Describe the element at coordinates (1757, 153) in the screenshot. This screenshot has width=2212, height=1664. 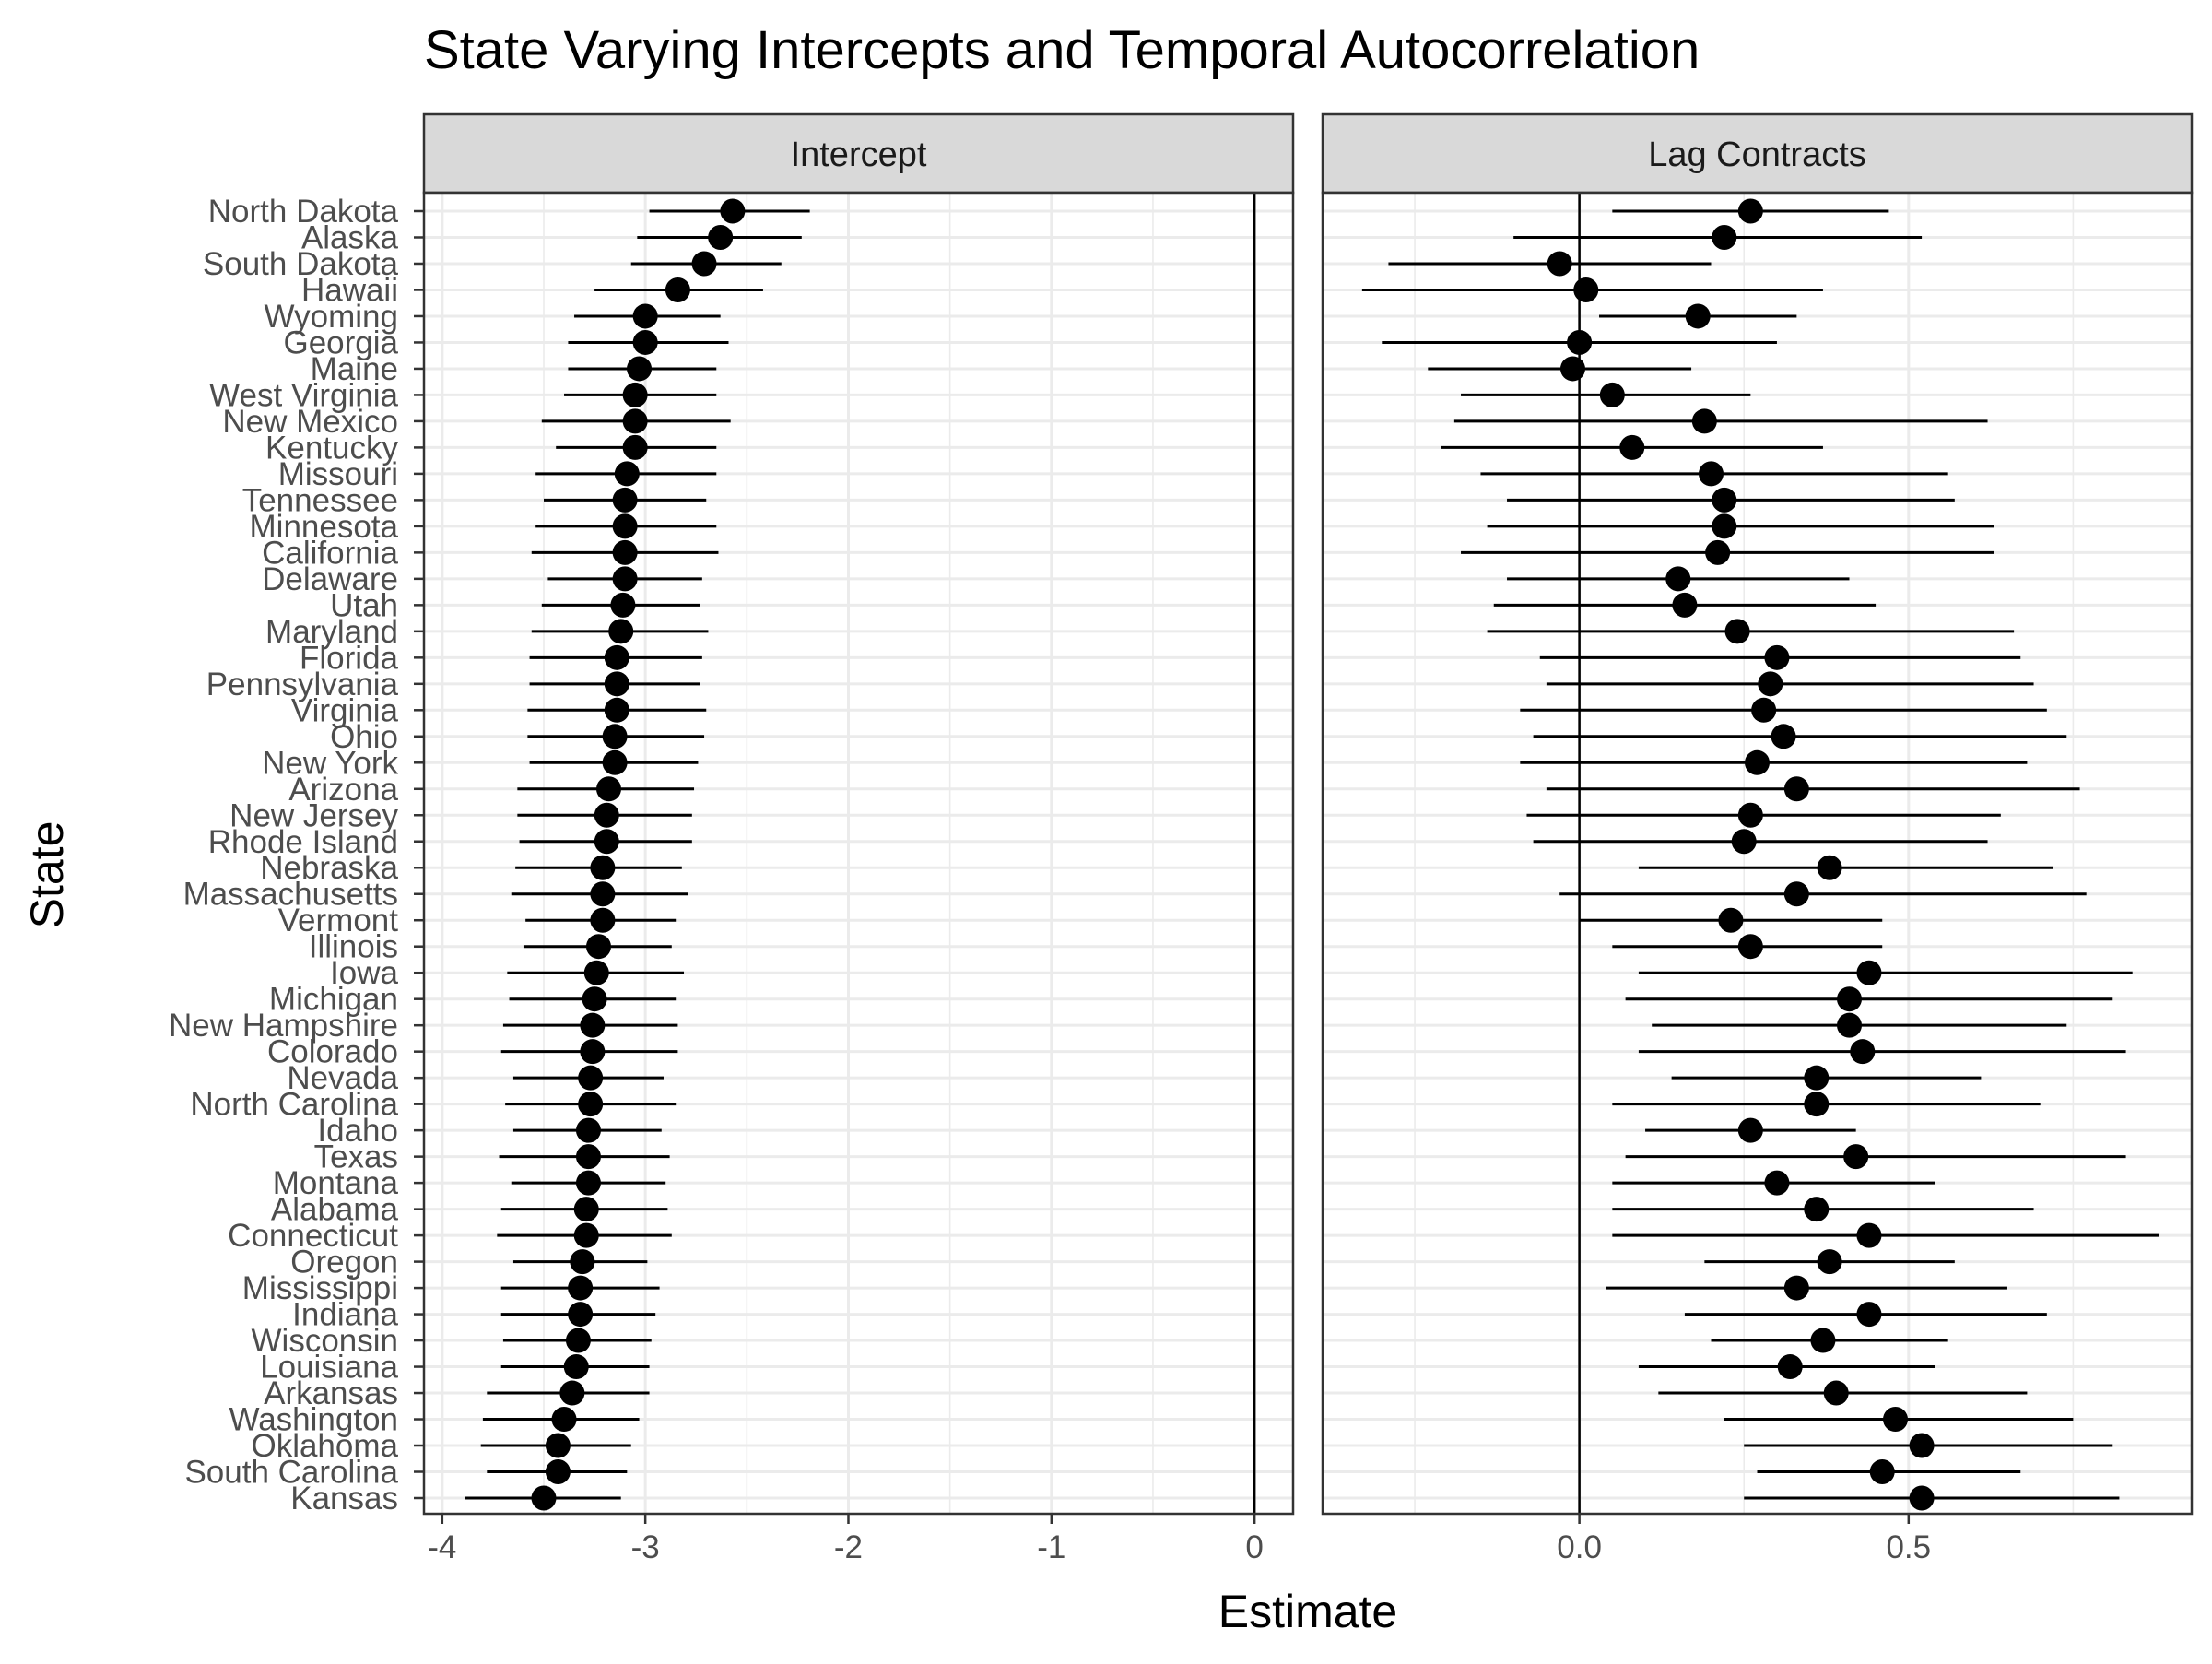
I see `facet-strip` at that location.